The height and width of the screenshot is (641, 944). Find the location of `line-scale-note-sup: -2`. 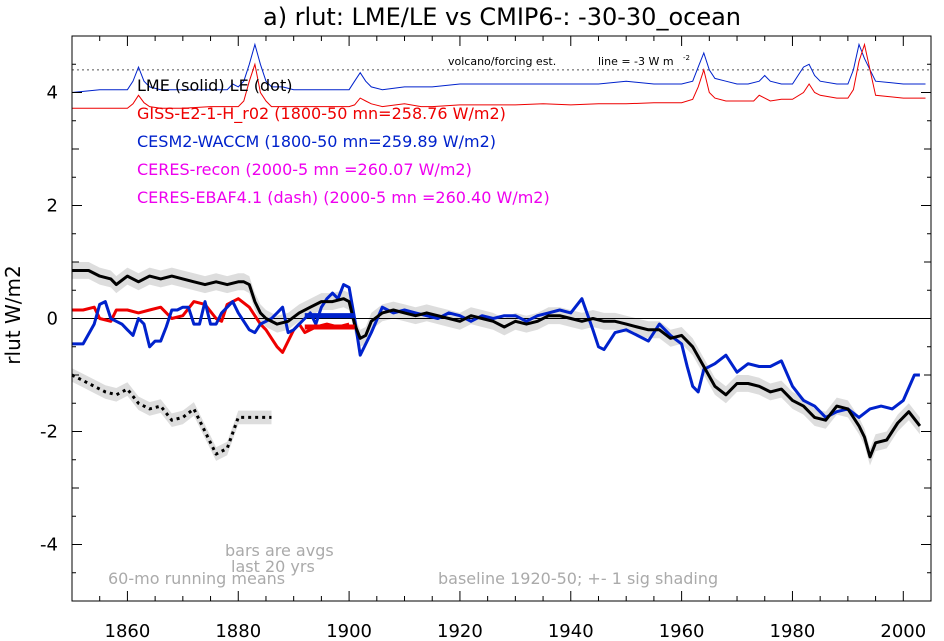

line-scale-note-sup: -2 is located at coordinates (686, 58).